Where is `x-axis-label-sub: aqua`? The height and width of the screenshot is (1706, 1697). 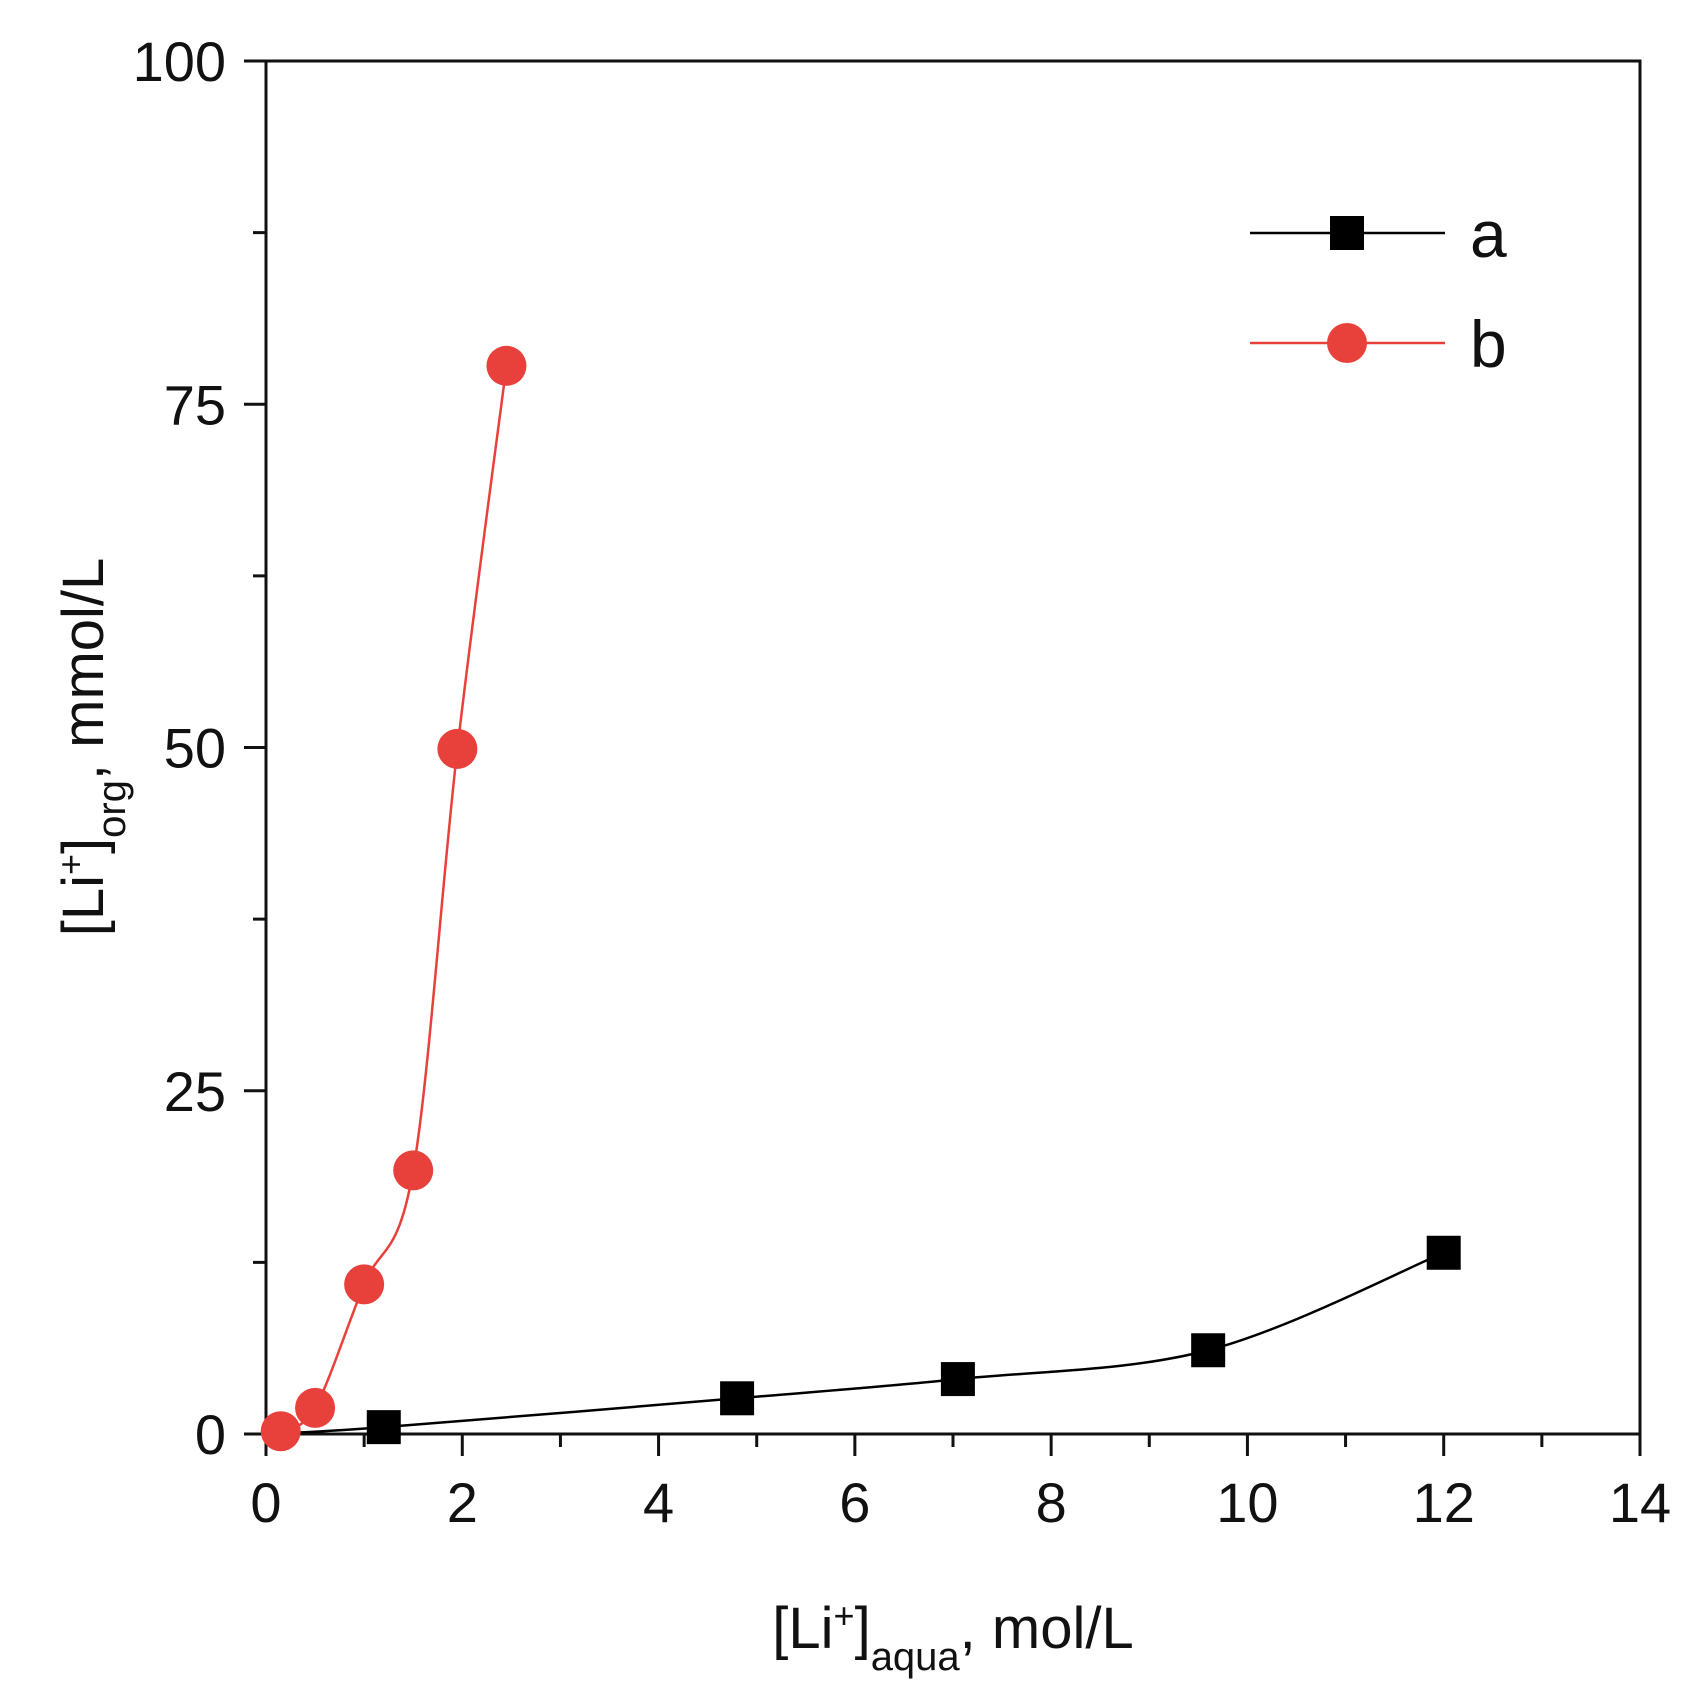 x-axis-label-sub: aqua is located at coordinates (916, 1657).